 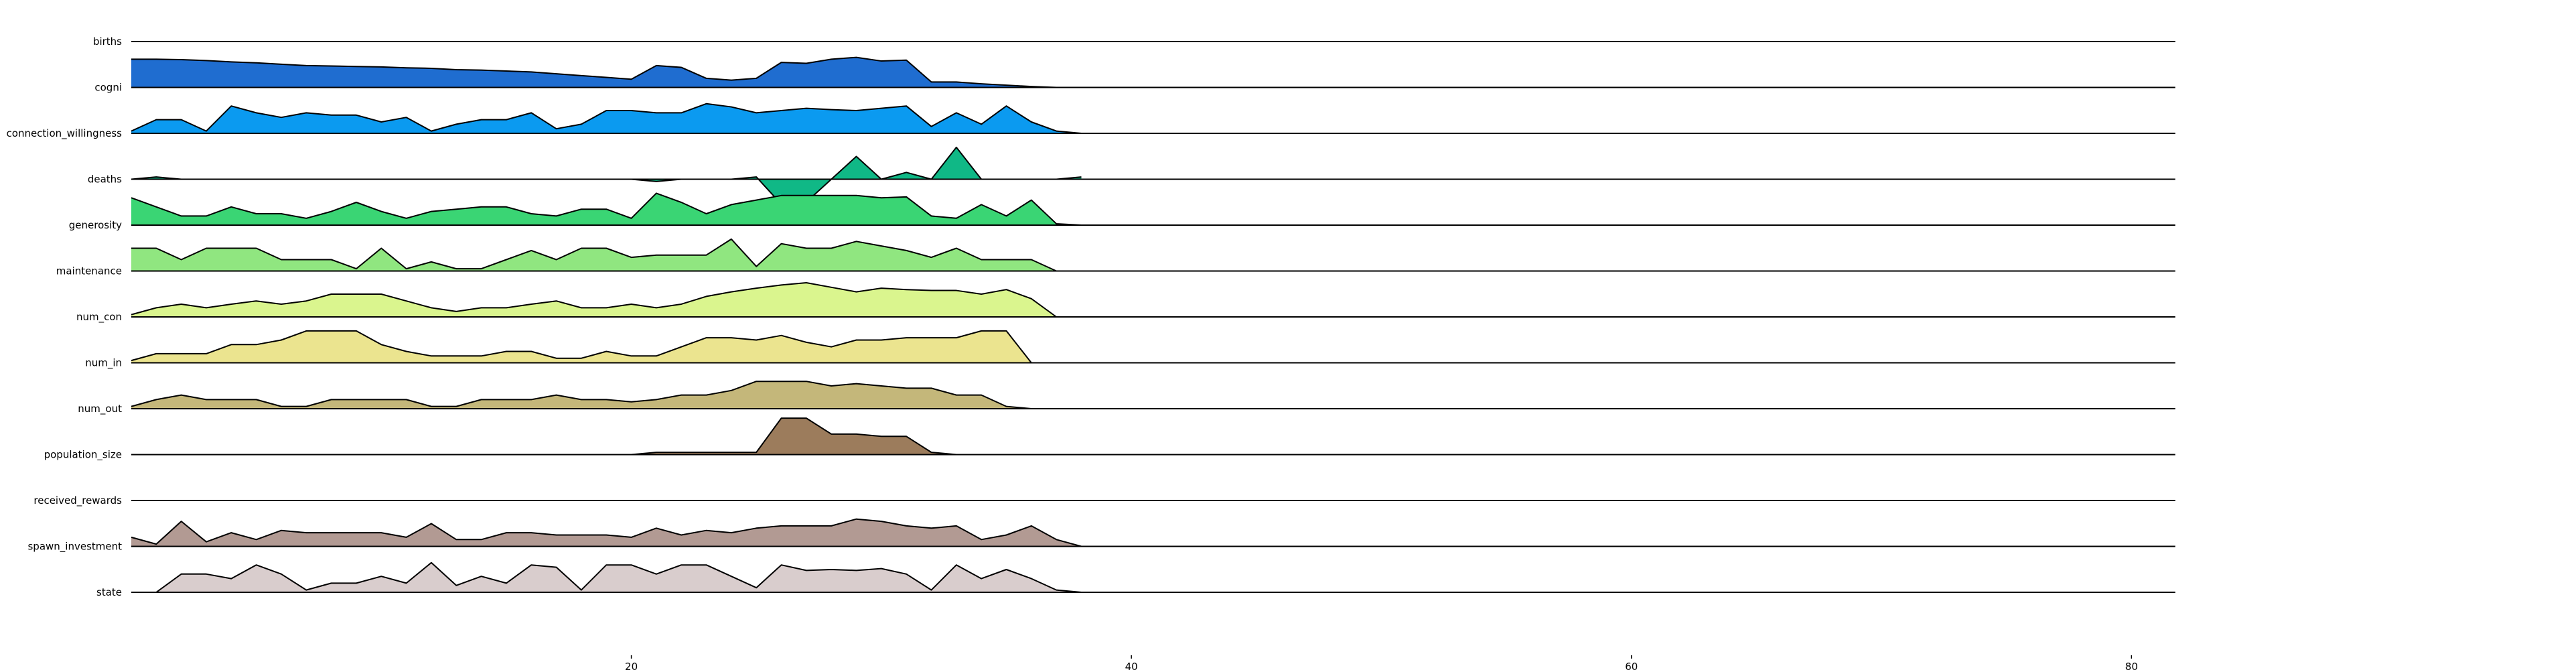 What do you see at coordinates (1131, 666) in the screenshot?
I see `x-tick-label-40: 40` at bounding box center [1131, 666].